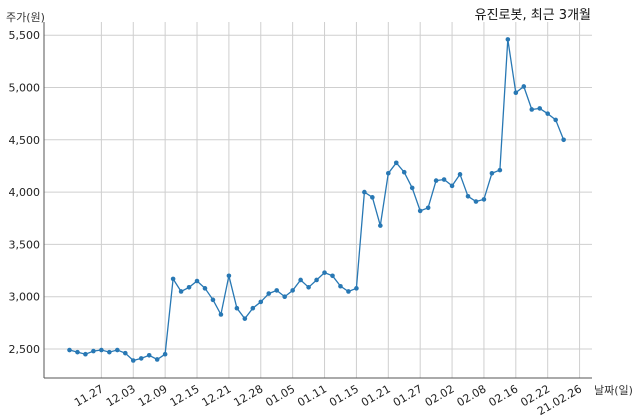 Image resolution: width=640 pixels, height=419 pixels. What do you see at coordinates (217, 395) in the screenshot?
I see `x-tick-label: 12.21` at bounding box center [217, 395].